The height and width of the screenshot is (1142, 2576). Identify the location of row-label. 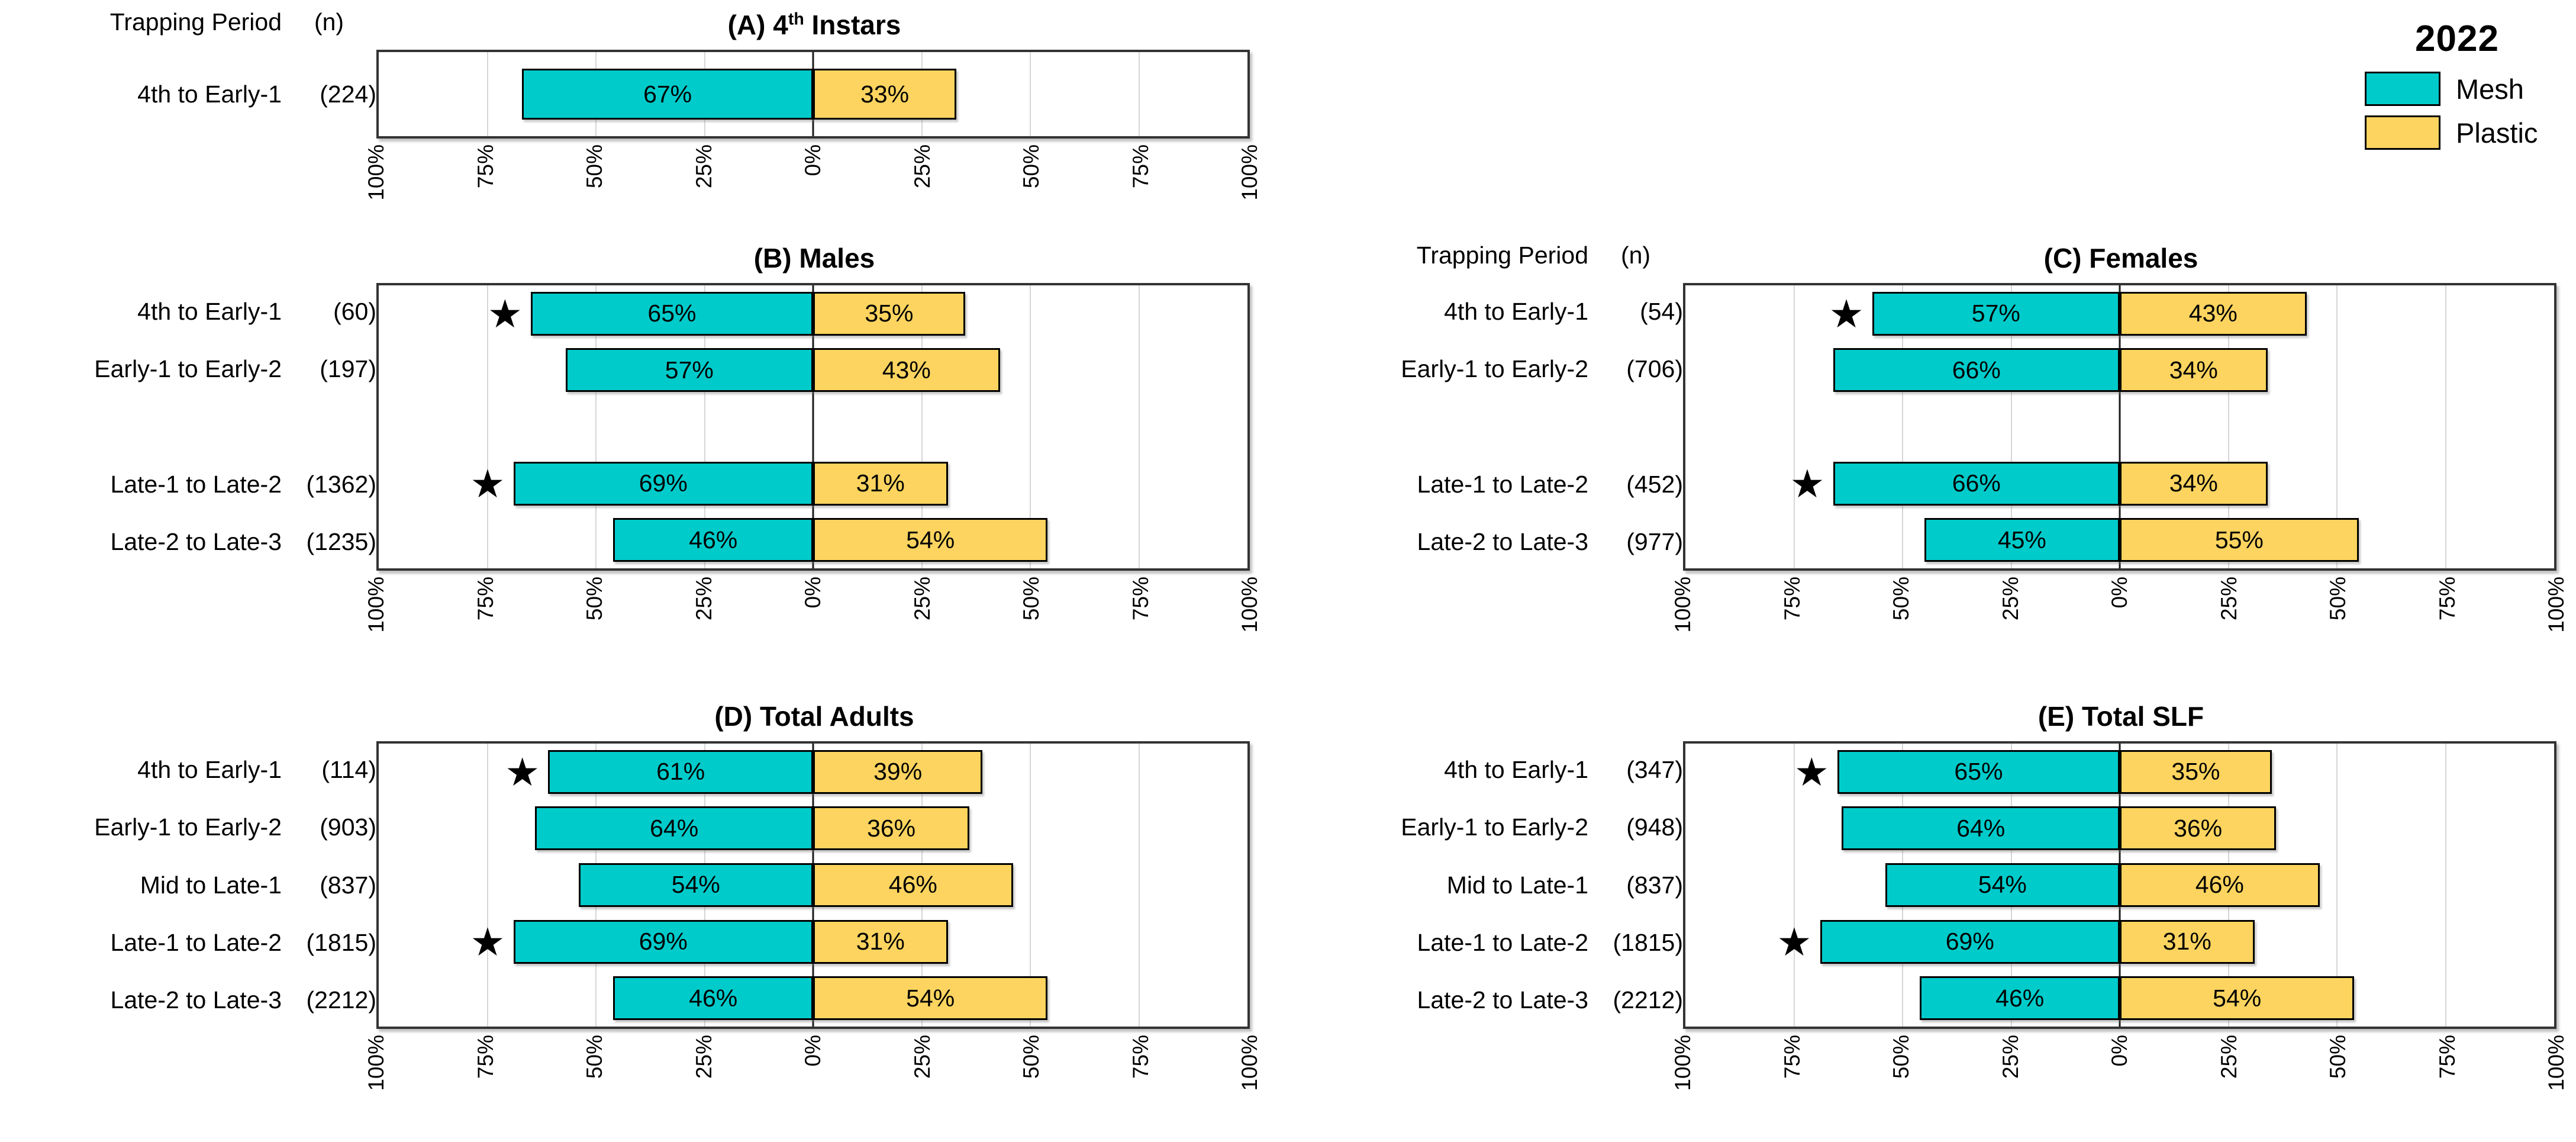
(1499, 426).